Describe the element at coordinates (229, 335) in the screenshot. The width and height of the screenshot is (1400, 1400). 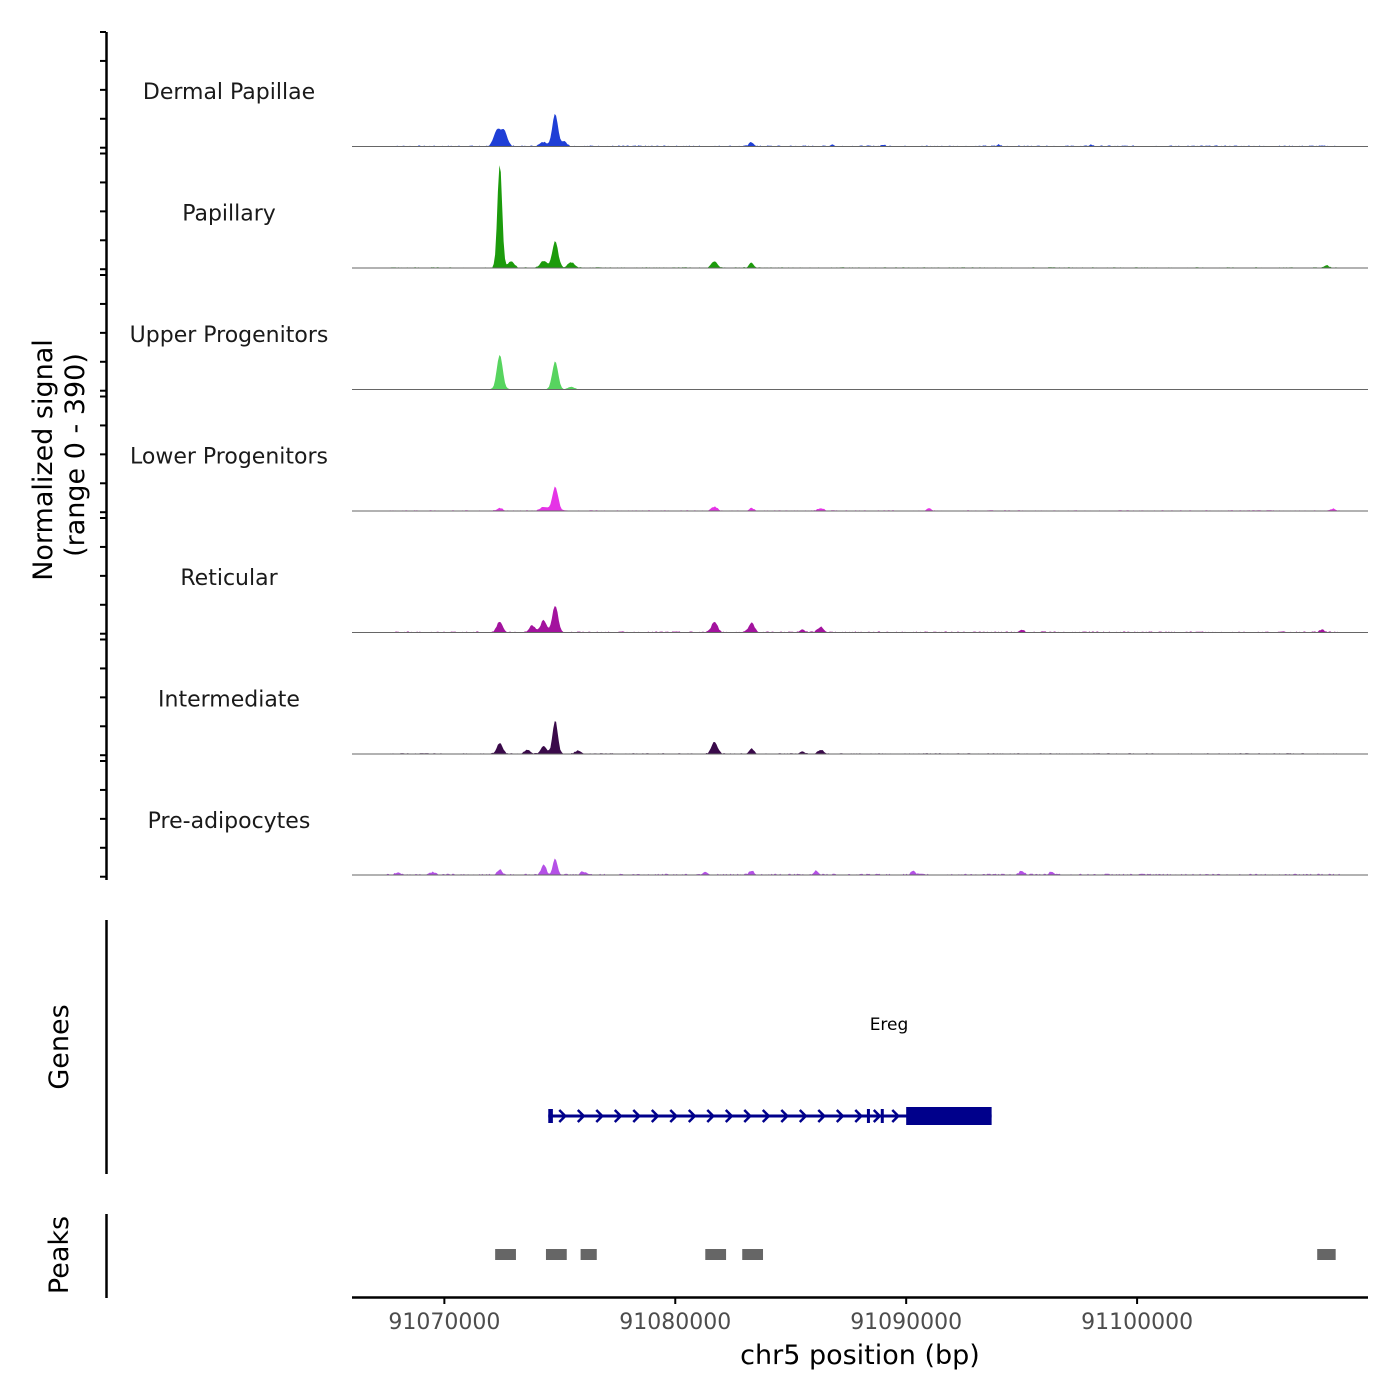
I see `track-label: Upper Progenitors` at that location.